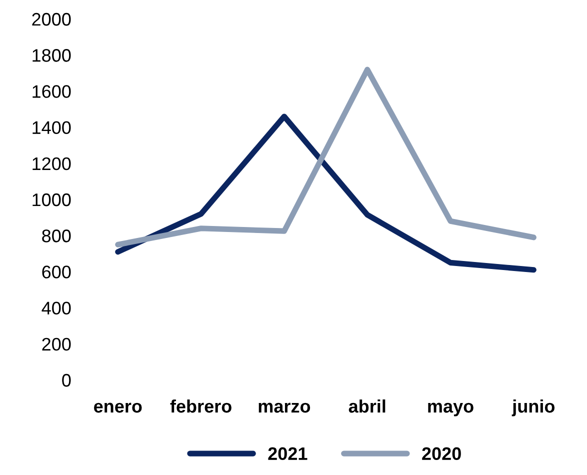  I want to click on y-tick-label: 1200, so click(51, 163).